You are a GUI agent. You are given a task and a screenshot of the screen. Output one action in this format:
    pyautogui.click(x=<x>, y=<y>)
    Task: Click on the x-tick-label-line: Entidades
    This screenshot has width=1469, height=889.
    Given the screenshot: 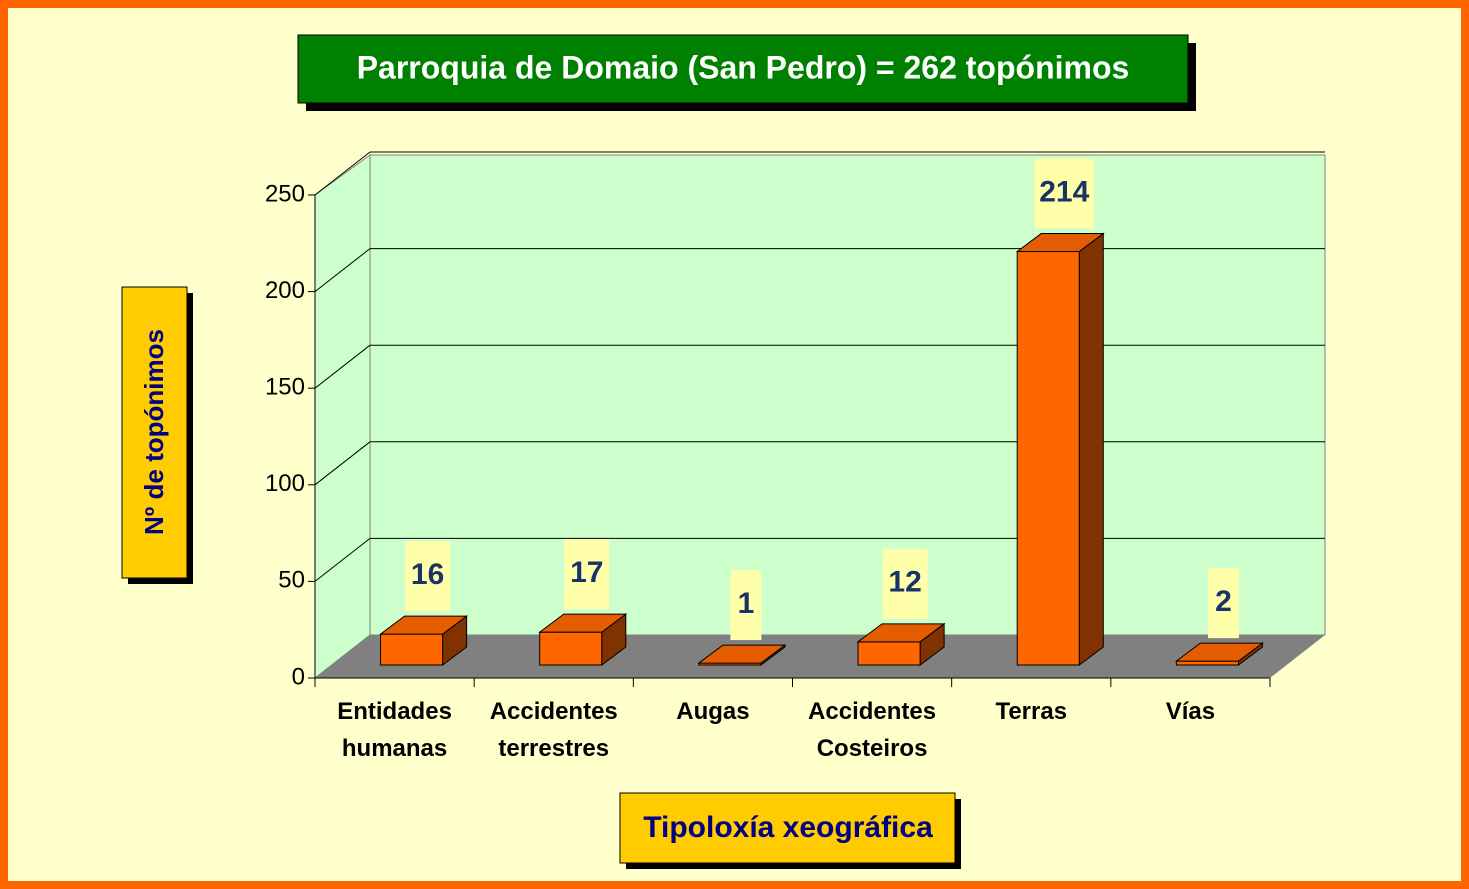 What is the action you would take?
    pyautogui.click(x=394, y=711)
    